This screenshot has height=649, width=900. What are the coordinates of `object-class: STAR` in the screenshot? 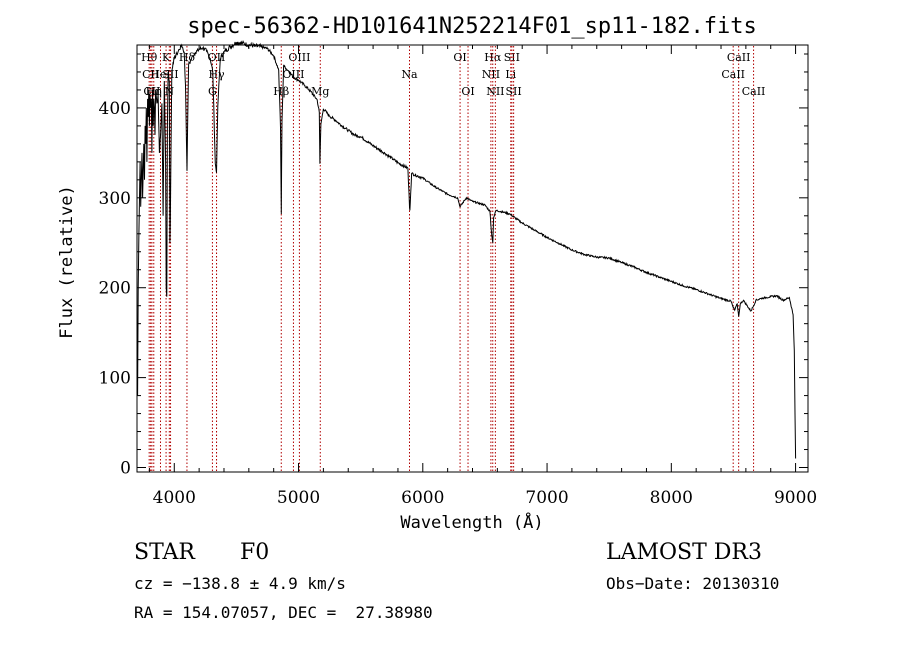 It's located at (164, 552).